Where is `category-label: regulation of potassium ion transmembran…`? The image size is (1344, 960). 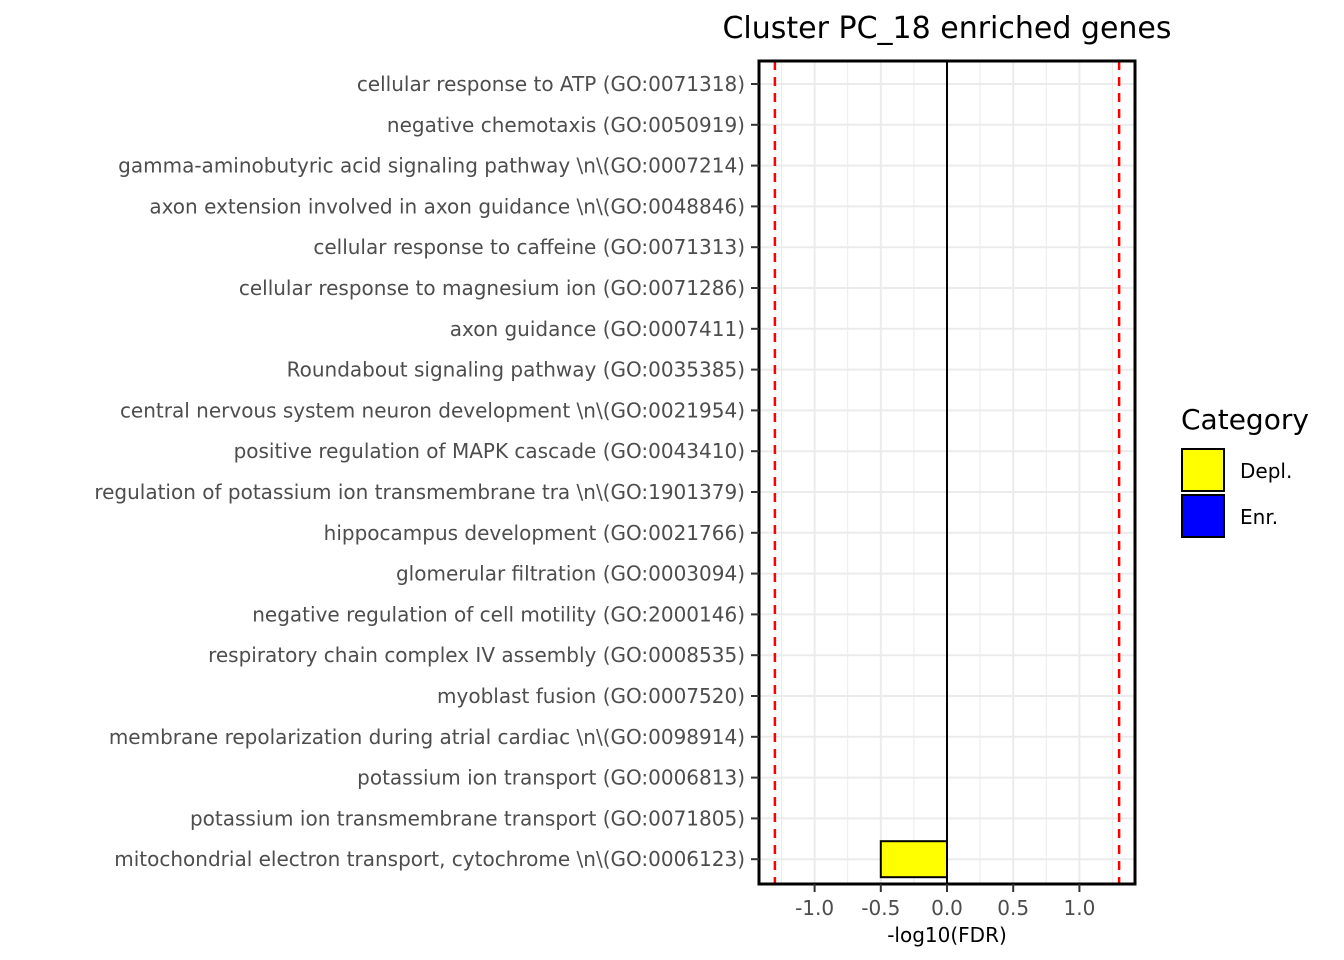 category-label: regulation of potassium ion transmembran… is located at coordinates (419, 492).